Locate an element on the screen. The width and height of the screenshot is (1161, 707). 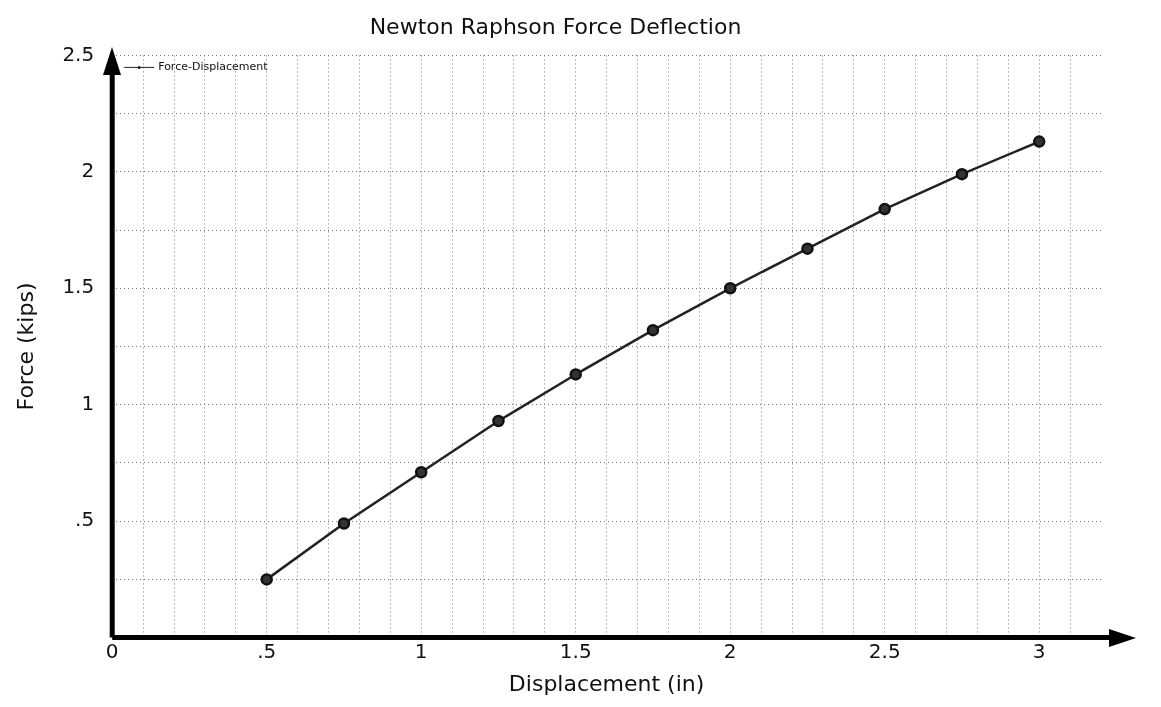
x-tick-label: 2 is located at coordinates (730, 650).